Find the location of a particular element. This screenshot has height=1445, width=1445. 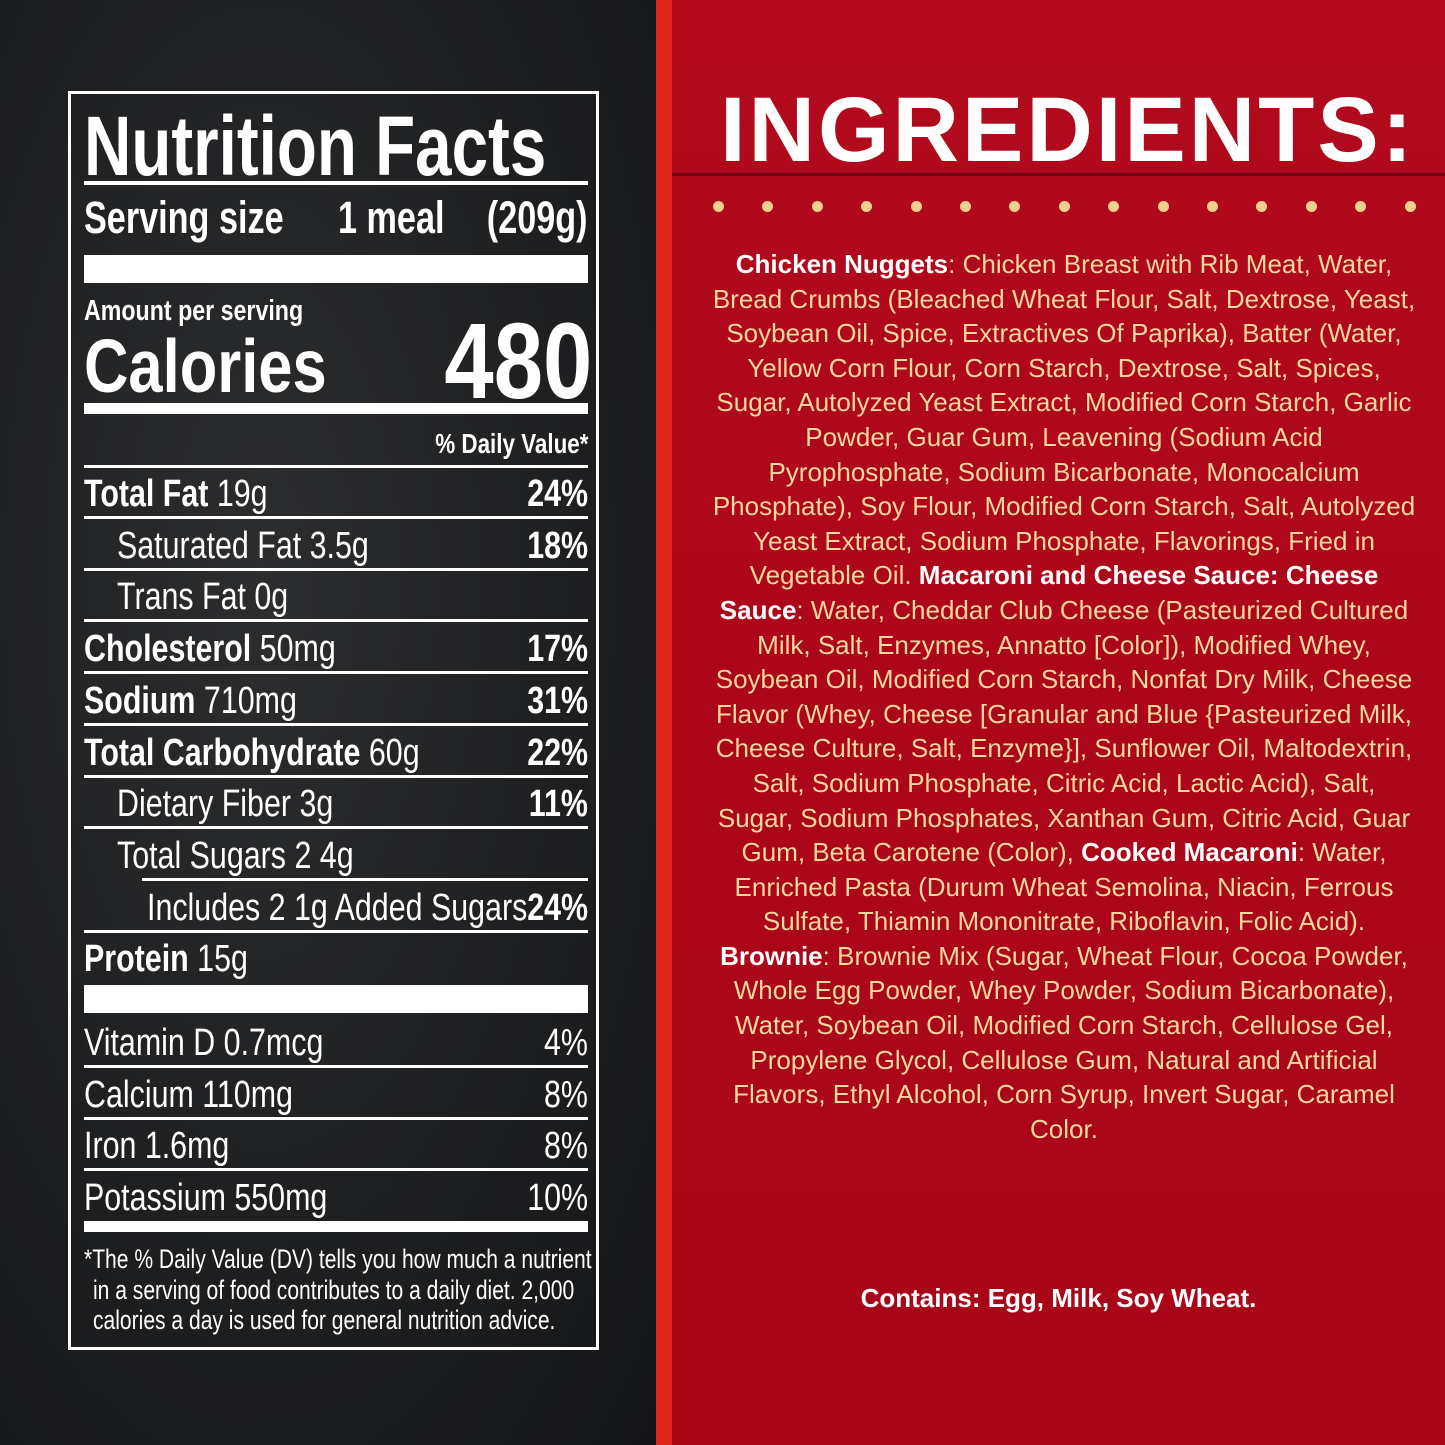

nutrient-label: Saturated Fat 3.5g is located at coordinates (274, 546).